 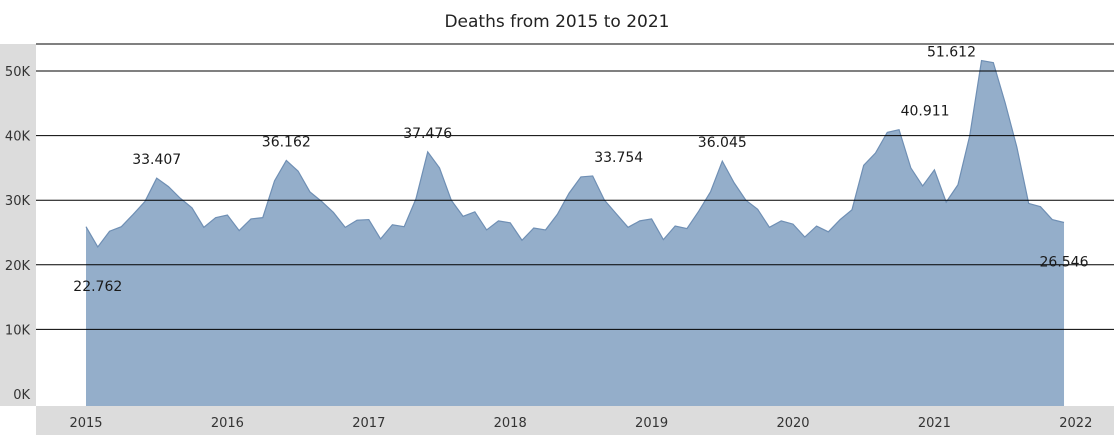 I want to click on y-tick-label: 20K, so click(x=18, y=266).